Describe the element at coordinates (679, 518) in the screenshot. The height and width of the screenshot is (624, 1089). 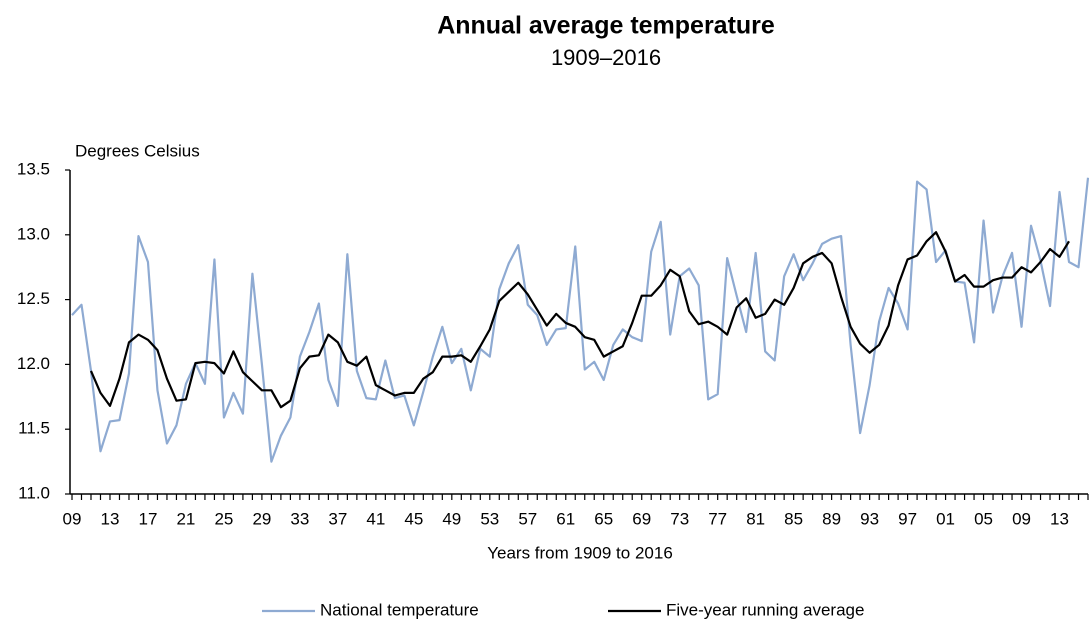
I see `x-tick-label: 73` at that location.